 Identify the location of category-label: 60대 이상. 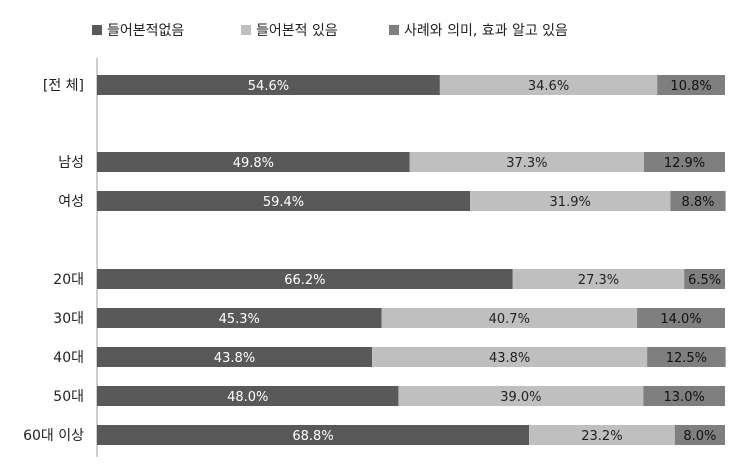
(53, 436).